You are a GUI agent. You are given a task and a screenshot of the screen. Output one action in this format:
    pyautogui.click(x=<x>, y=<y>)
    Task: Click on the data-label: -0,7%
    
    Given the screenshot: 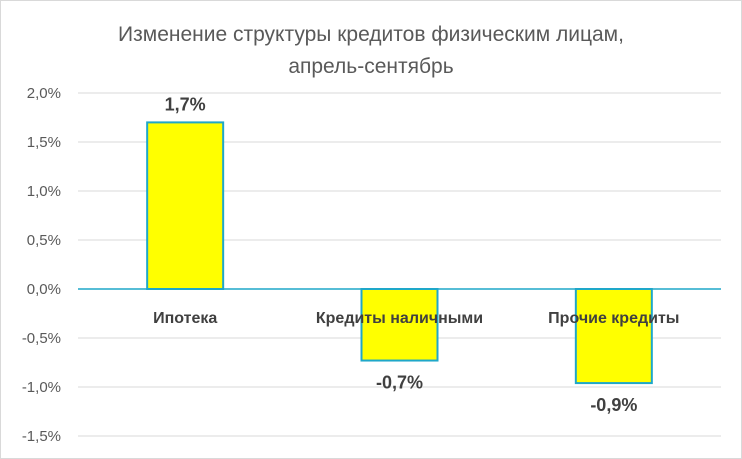 What is the action you would take?
    pyautogui.click(x=399, y=383)
    